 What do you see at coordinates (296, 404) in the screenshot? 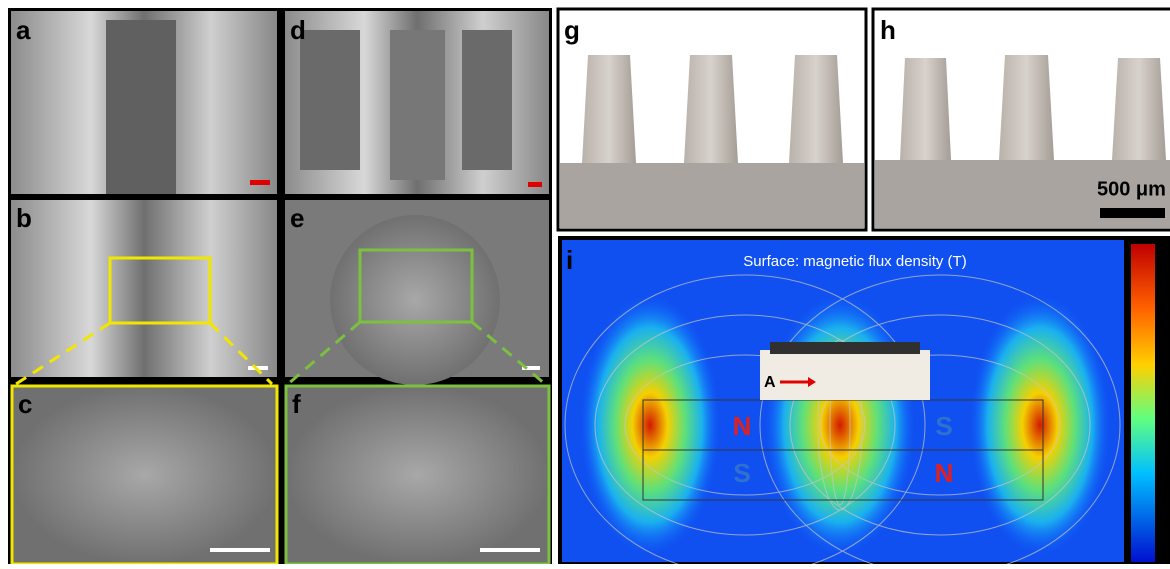
I see `panel-label: f` at bounding box center [296, 404].